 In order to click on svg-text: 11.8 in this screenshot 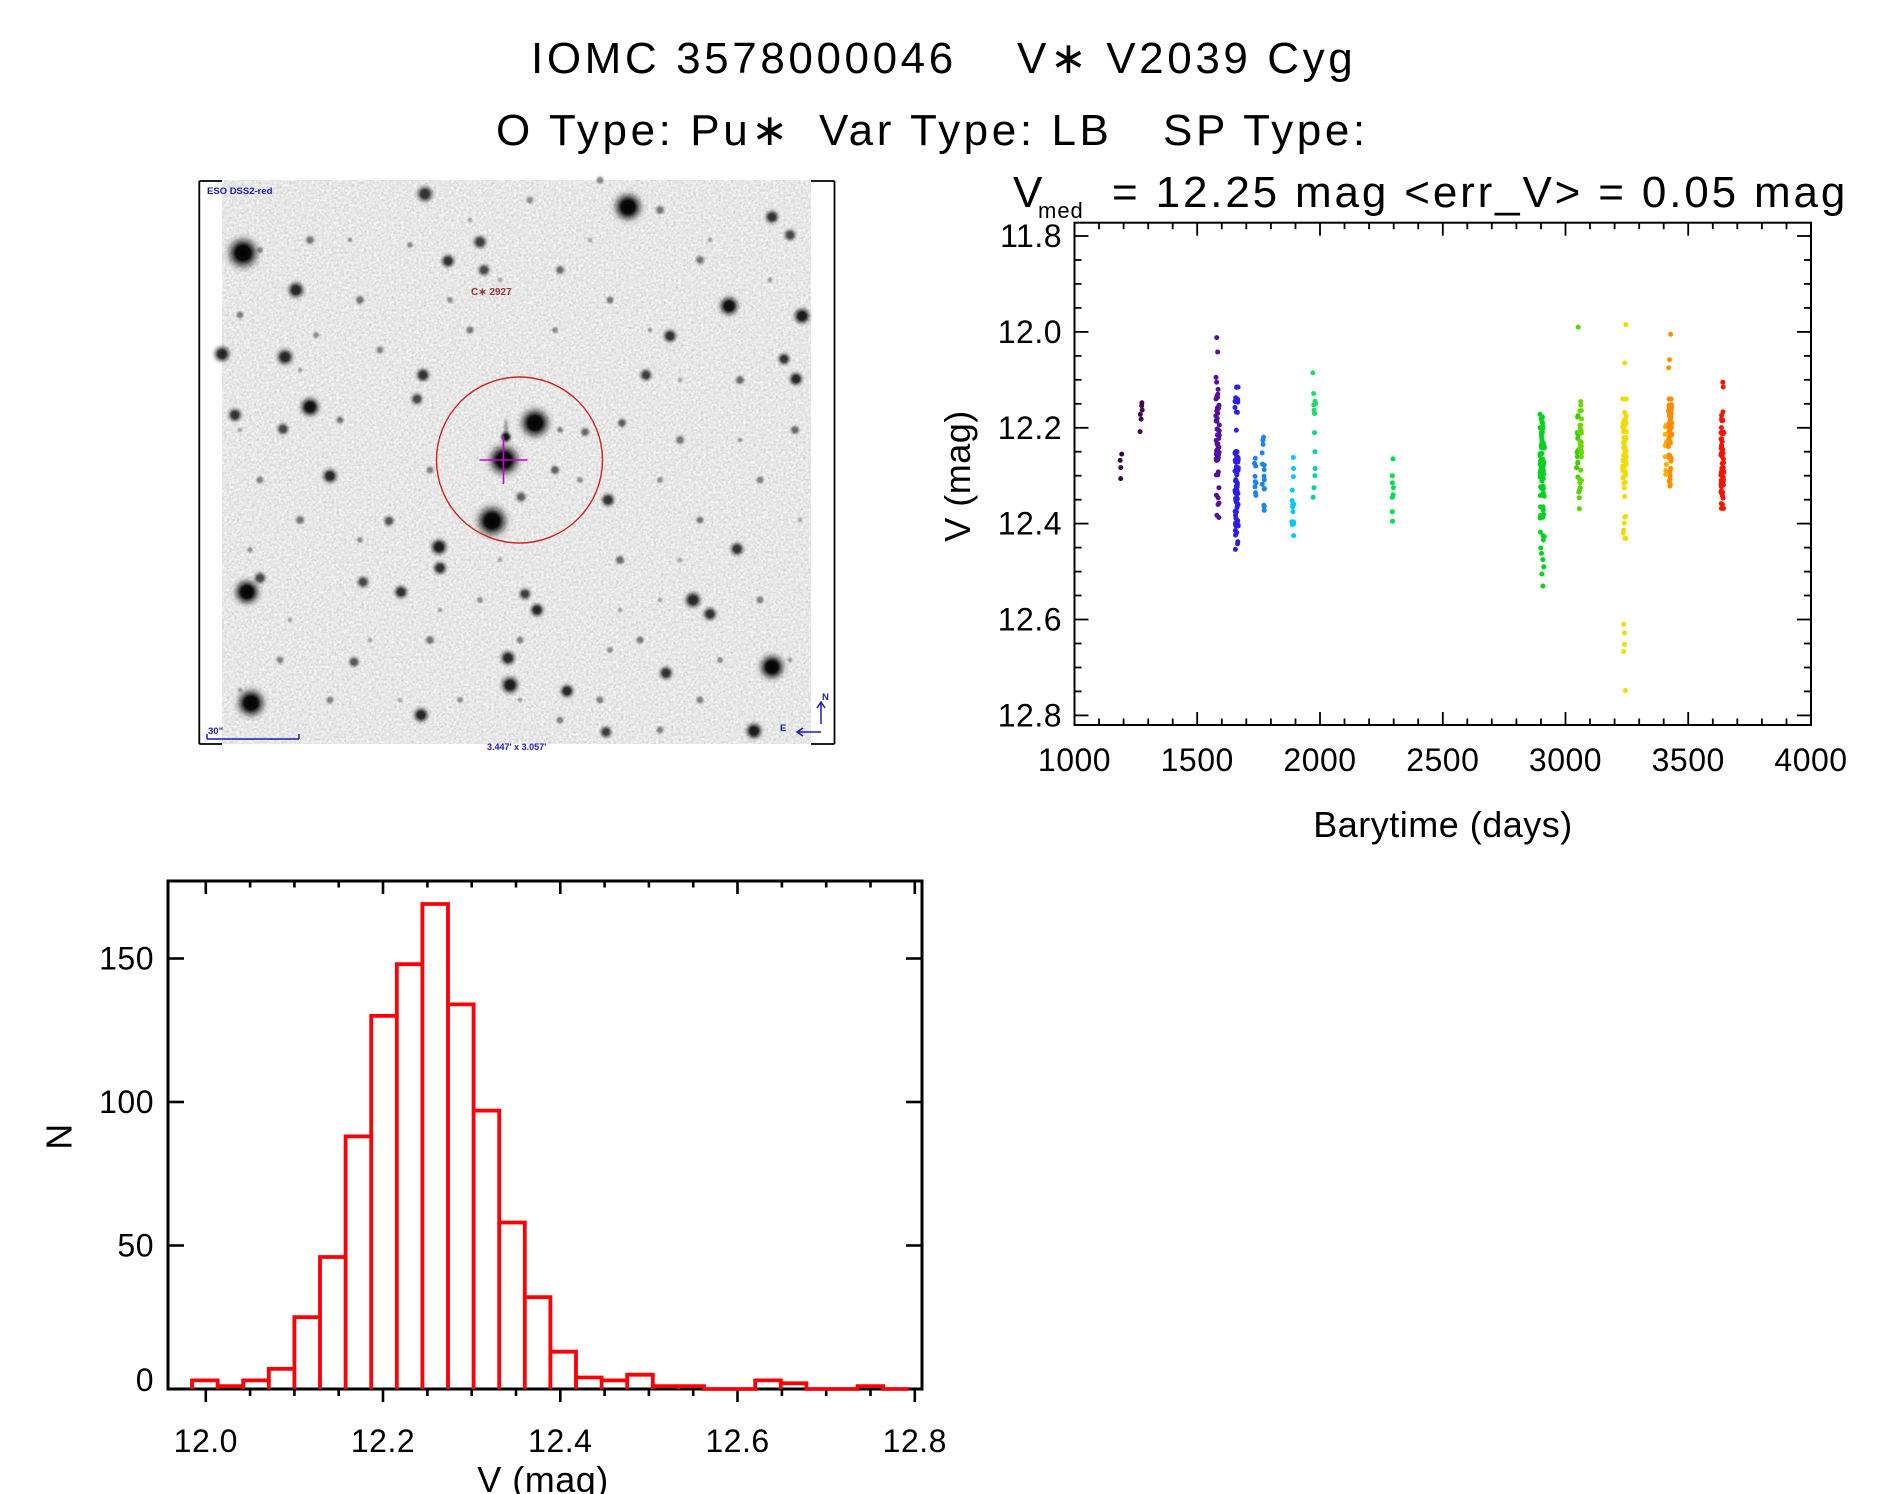, I will do `click(1031, 236)`.